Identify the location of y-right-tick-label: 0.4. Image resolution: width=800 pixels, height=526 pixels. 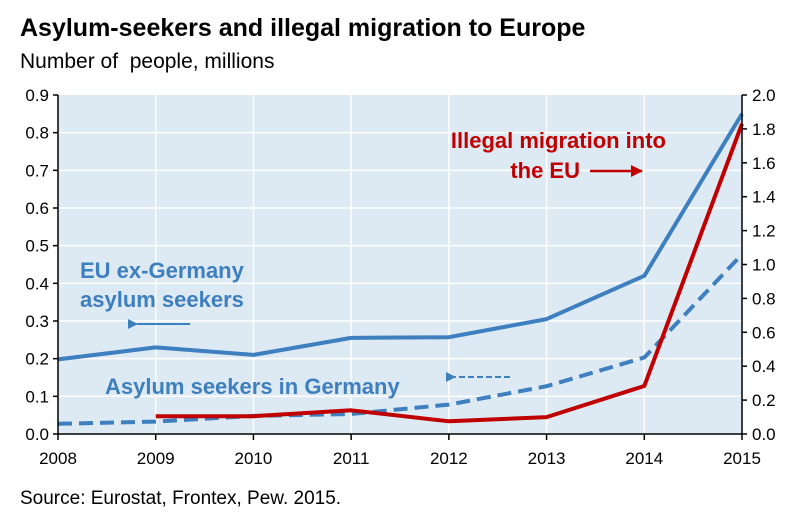
(764, 366).